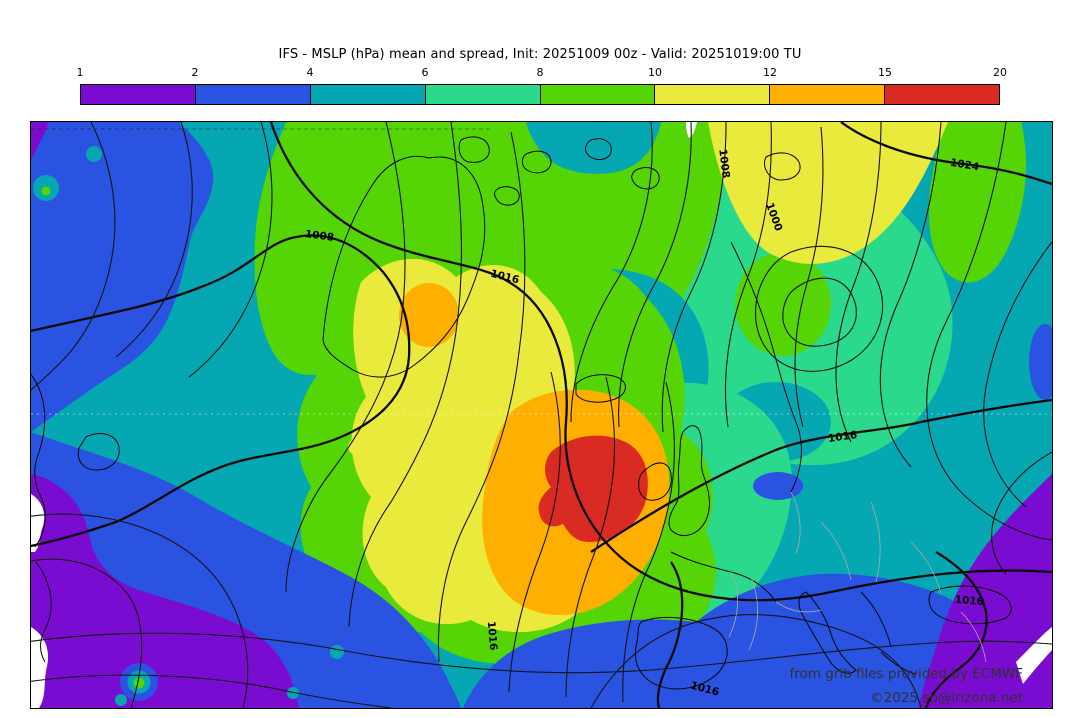 The image size is (1080, 718). What do you see at coordinates (80, 72) in the screenshot?
I see `colorbar-tick-label: 1` at bounding box center [80, 72].